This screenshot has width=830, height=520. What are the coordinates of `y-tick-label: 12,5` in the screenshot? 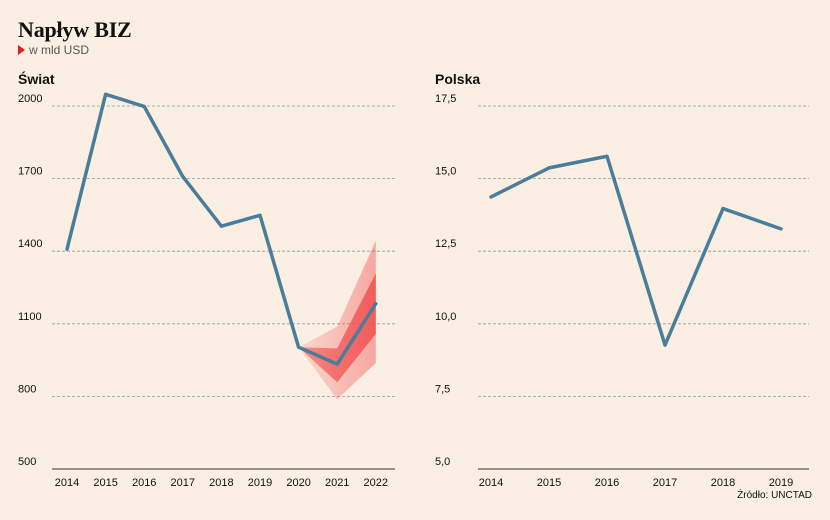 It's located at (445, 244).